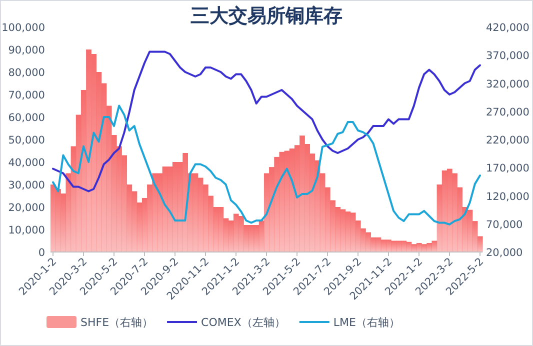  Describe the element at coordinates (508, 196) in the screenshot. I see `y2-tick-label: 120,000` at that location.